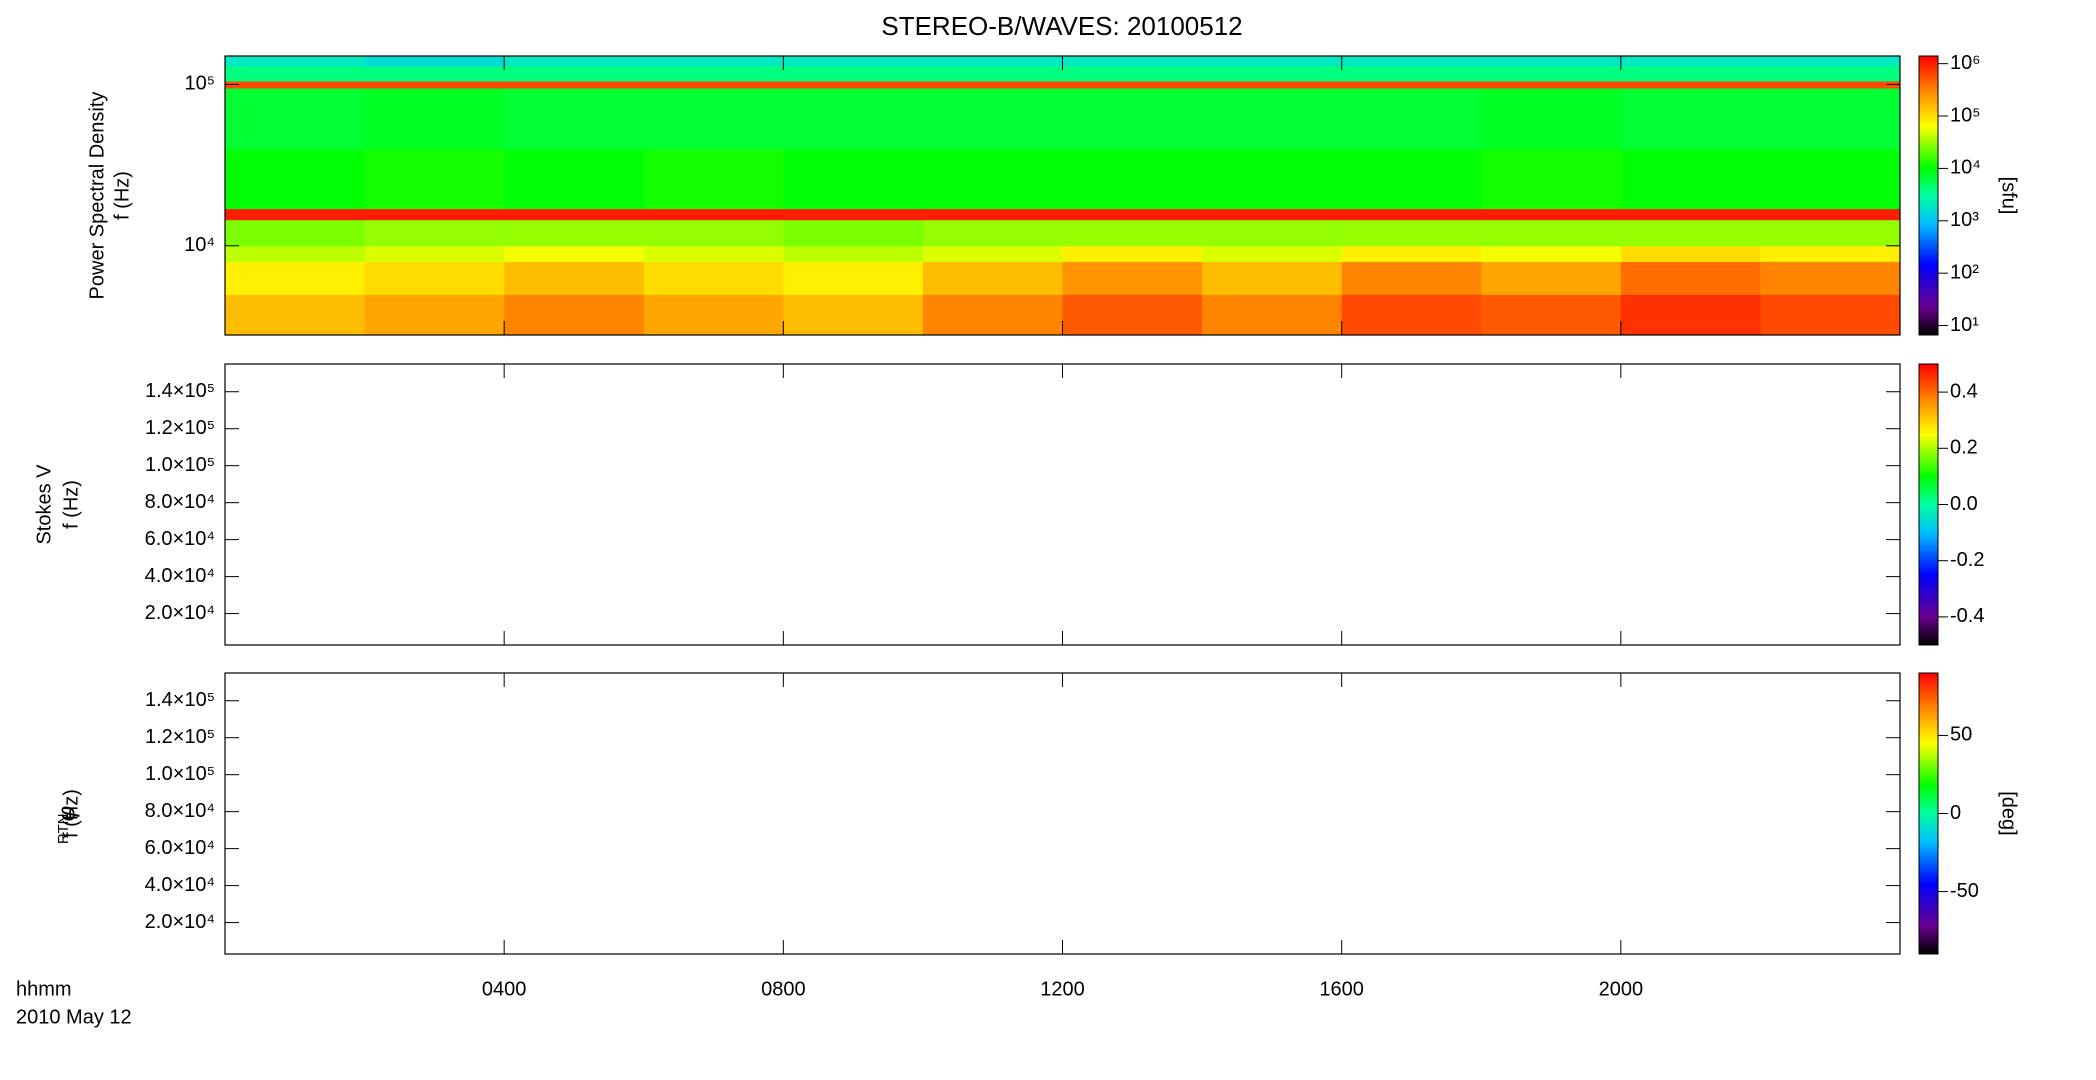 This screenshot has height=1080, width=2096. Describe the element at coordinates (66, 814) in the screenshot. I see `y-axis-label: φ` at that location.